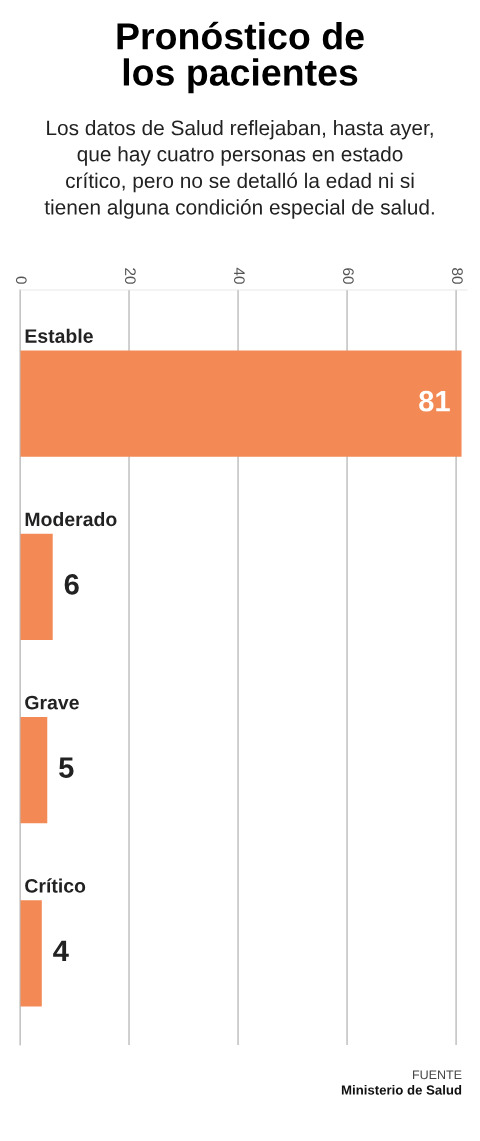 Image resolution: width=480 pixels, height=1141 pixels. What do you see at coordinates (61, 950) in the screenshot?
I see `data-label: 4` at bounding box center [61, 950].